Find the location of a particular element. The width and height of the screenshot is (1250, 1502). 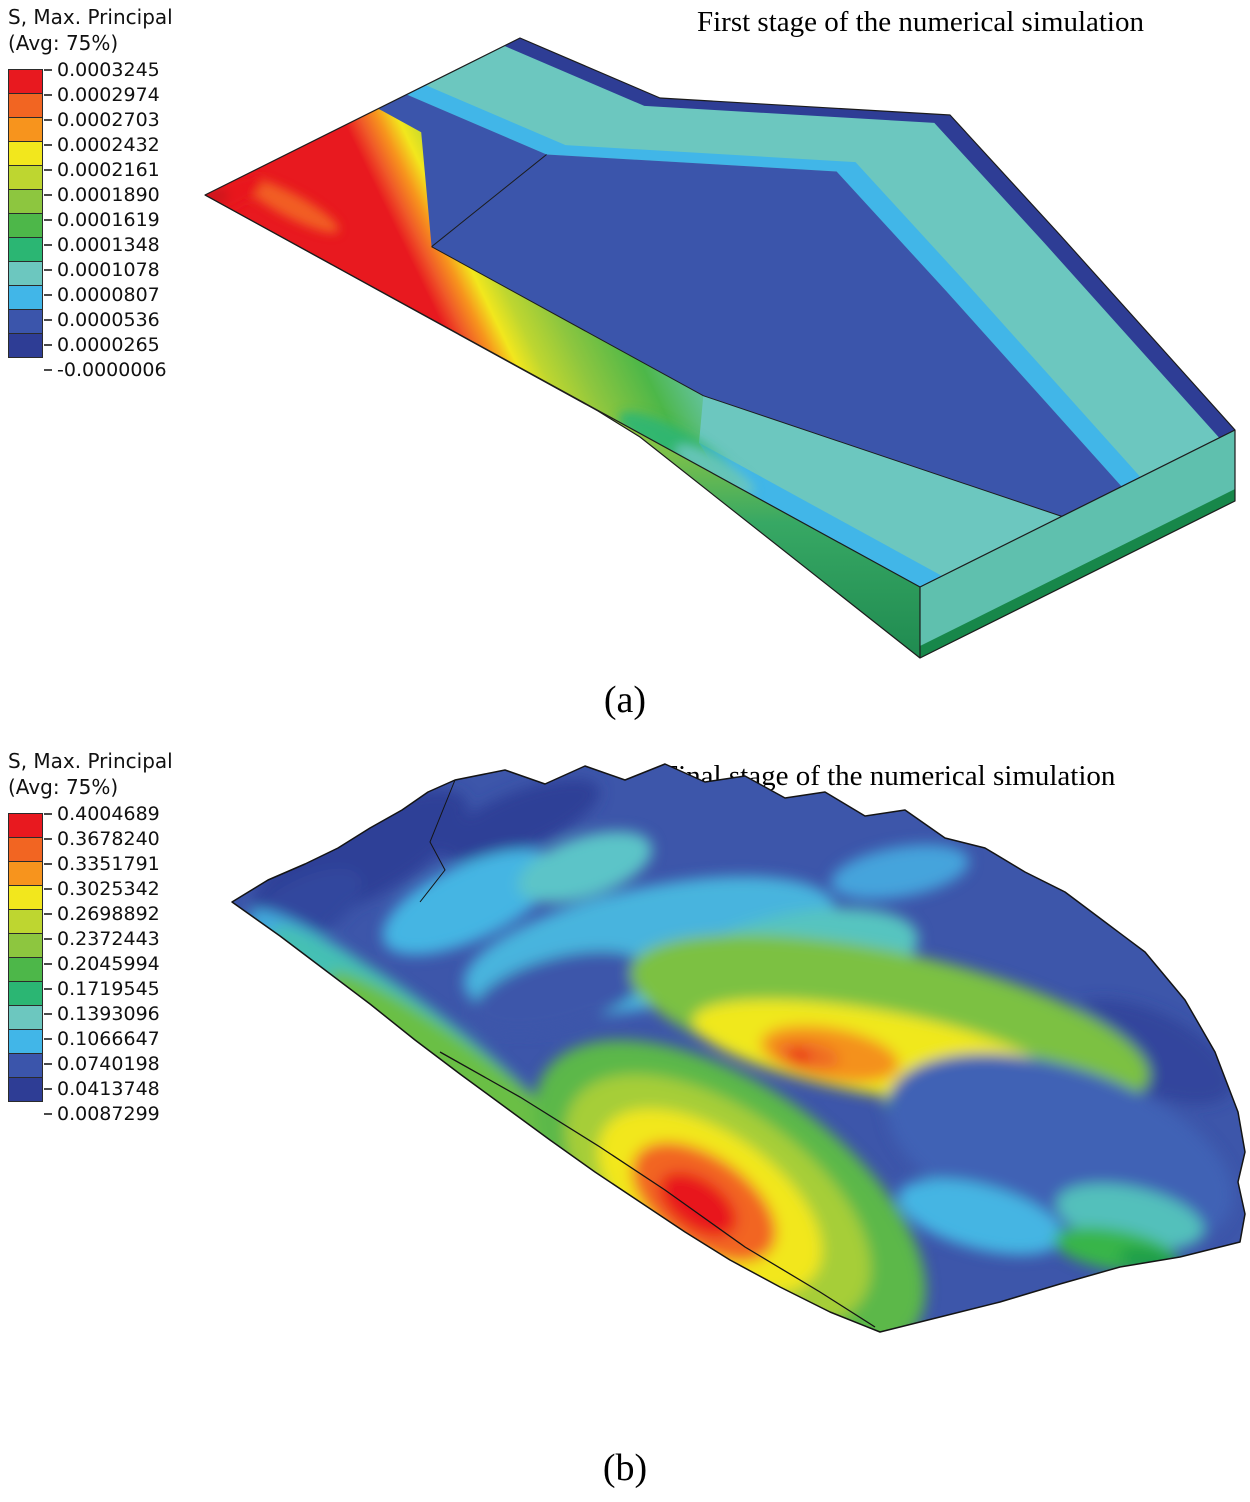

front-terrace is located at coordinates (880, 485).